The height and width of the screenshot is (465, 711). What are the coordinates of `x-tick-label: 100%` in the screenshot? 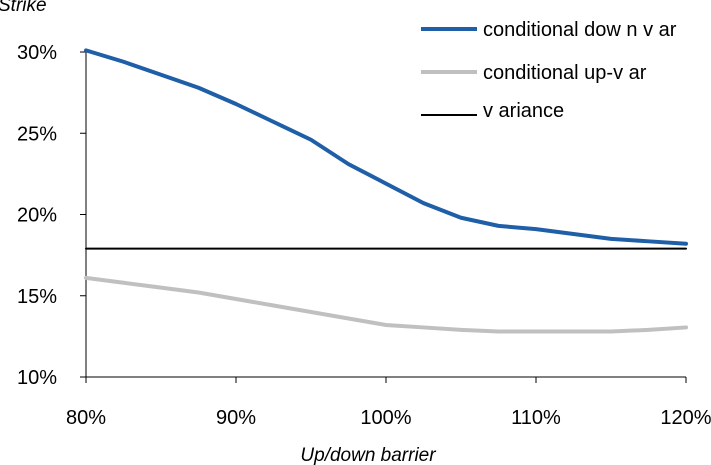 It's located at (385, 418).